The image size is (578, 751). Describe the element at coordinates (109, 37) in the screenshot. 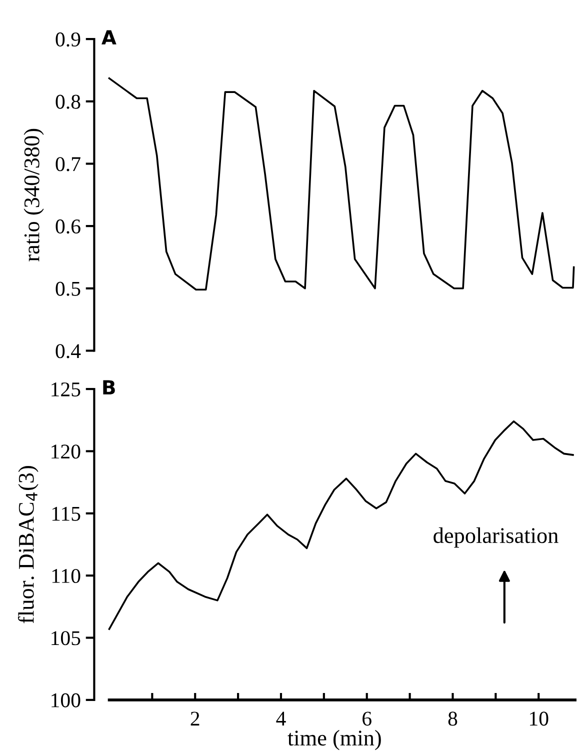

I see `chart-title: A` at that location.